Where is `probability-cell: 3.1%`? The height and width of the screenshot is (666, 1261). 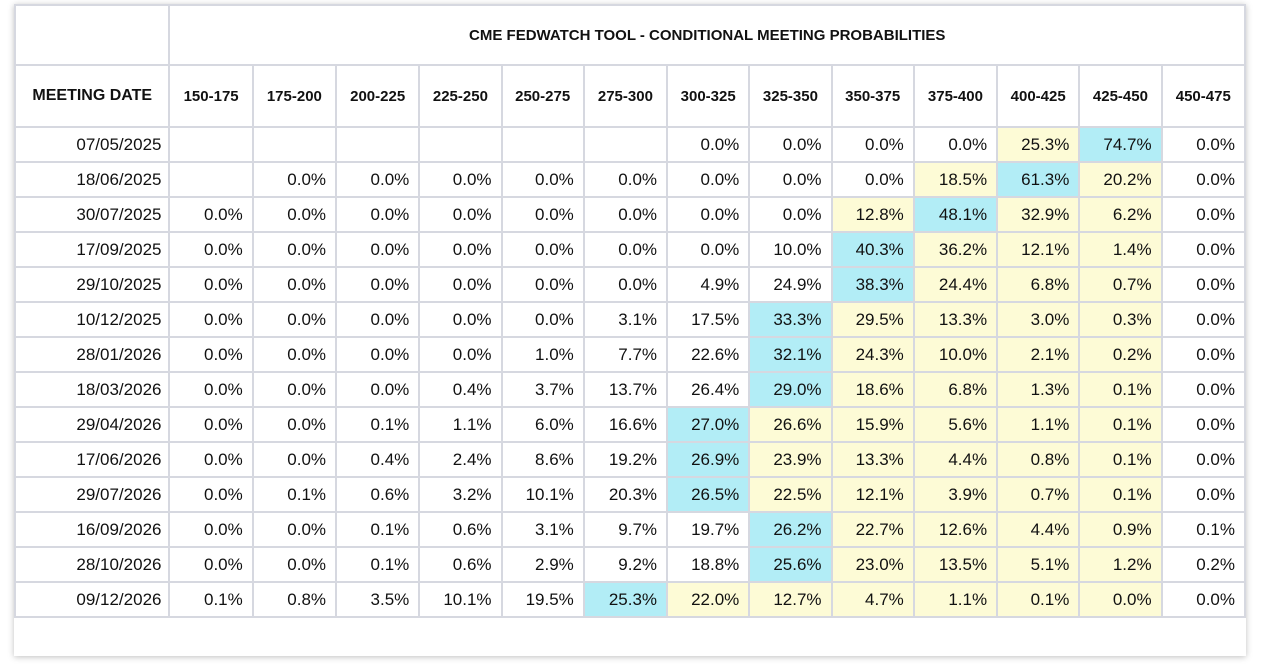
probability-cell: 3.1% is located at coordinates (625, 319).